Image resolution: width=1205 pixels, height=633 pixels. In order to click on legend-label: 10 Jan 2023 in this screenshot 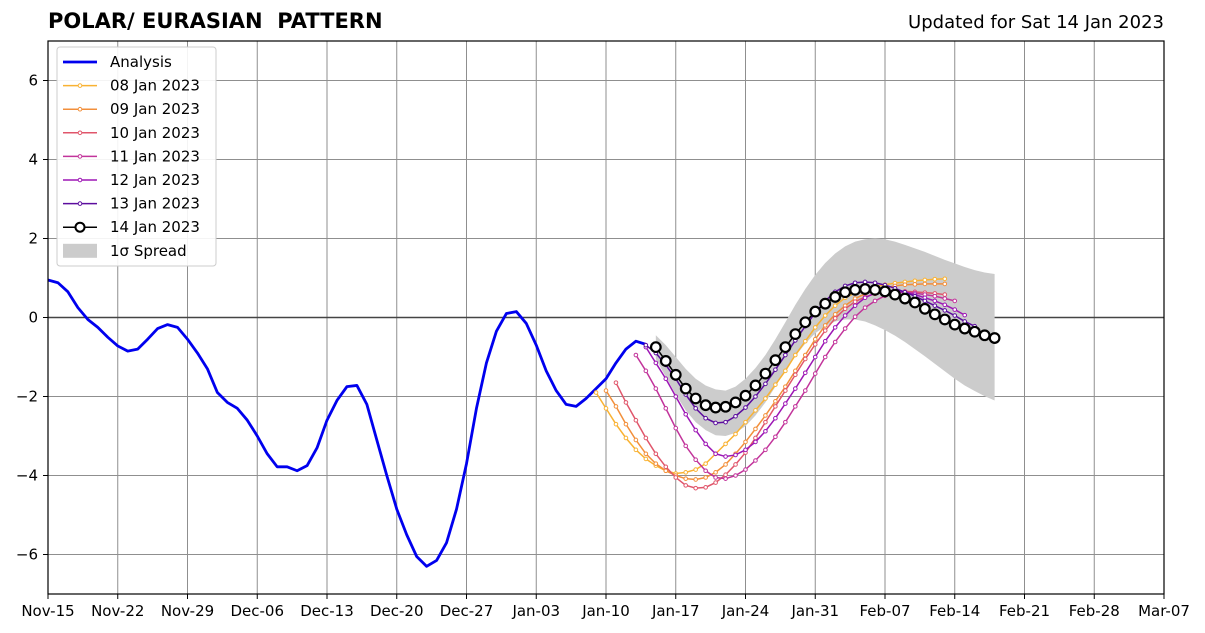, I will do `click(155, 133)`.